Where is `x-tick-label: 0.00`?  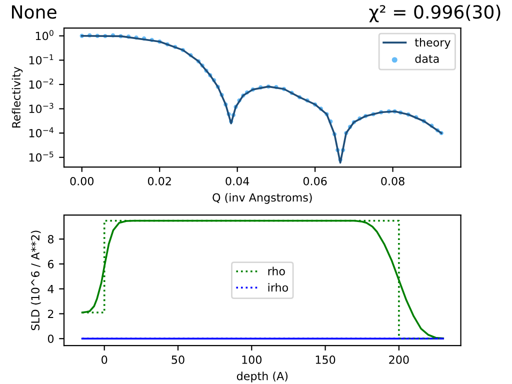 x-tick-label: 0.00 is located at coordinates (82, 181).